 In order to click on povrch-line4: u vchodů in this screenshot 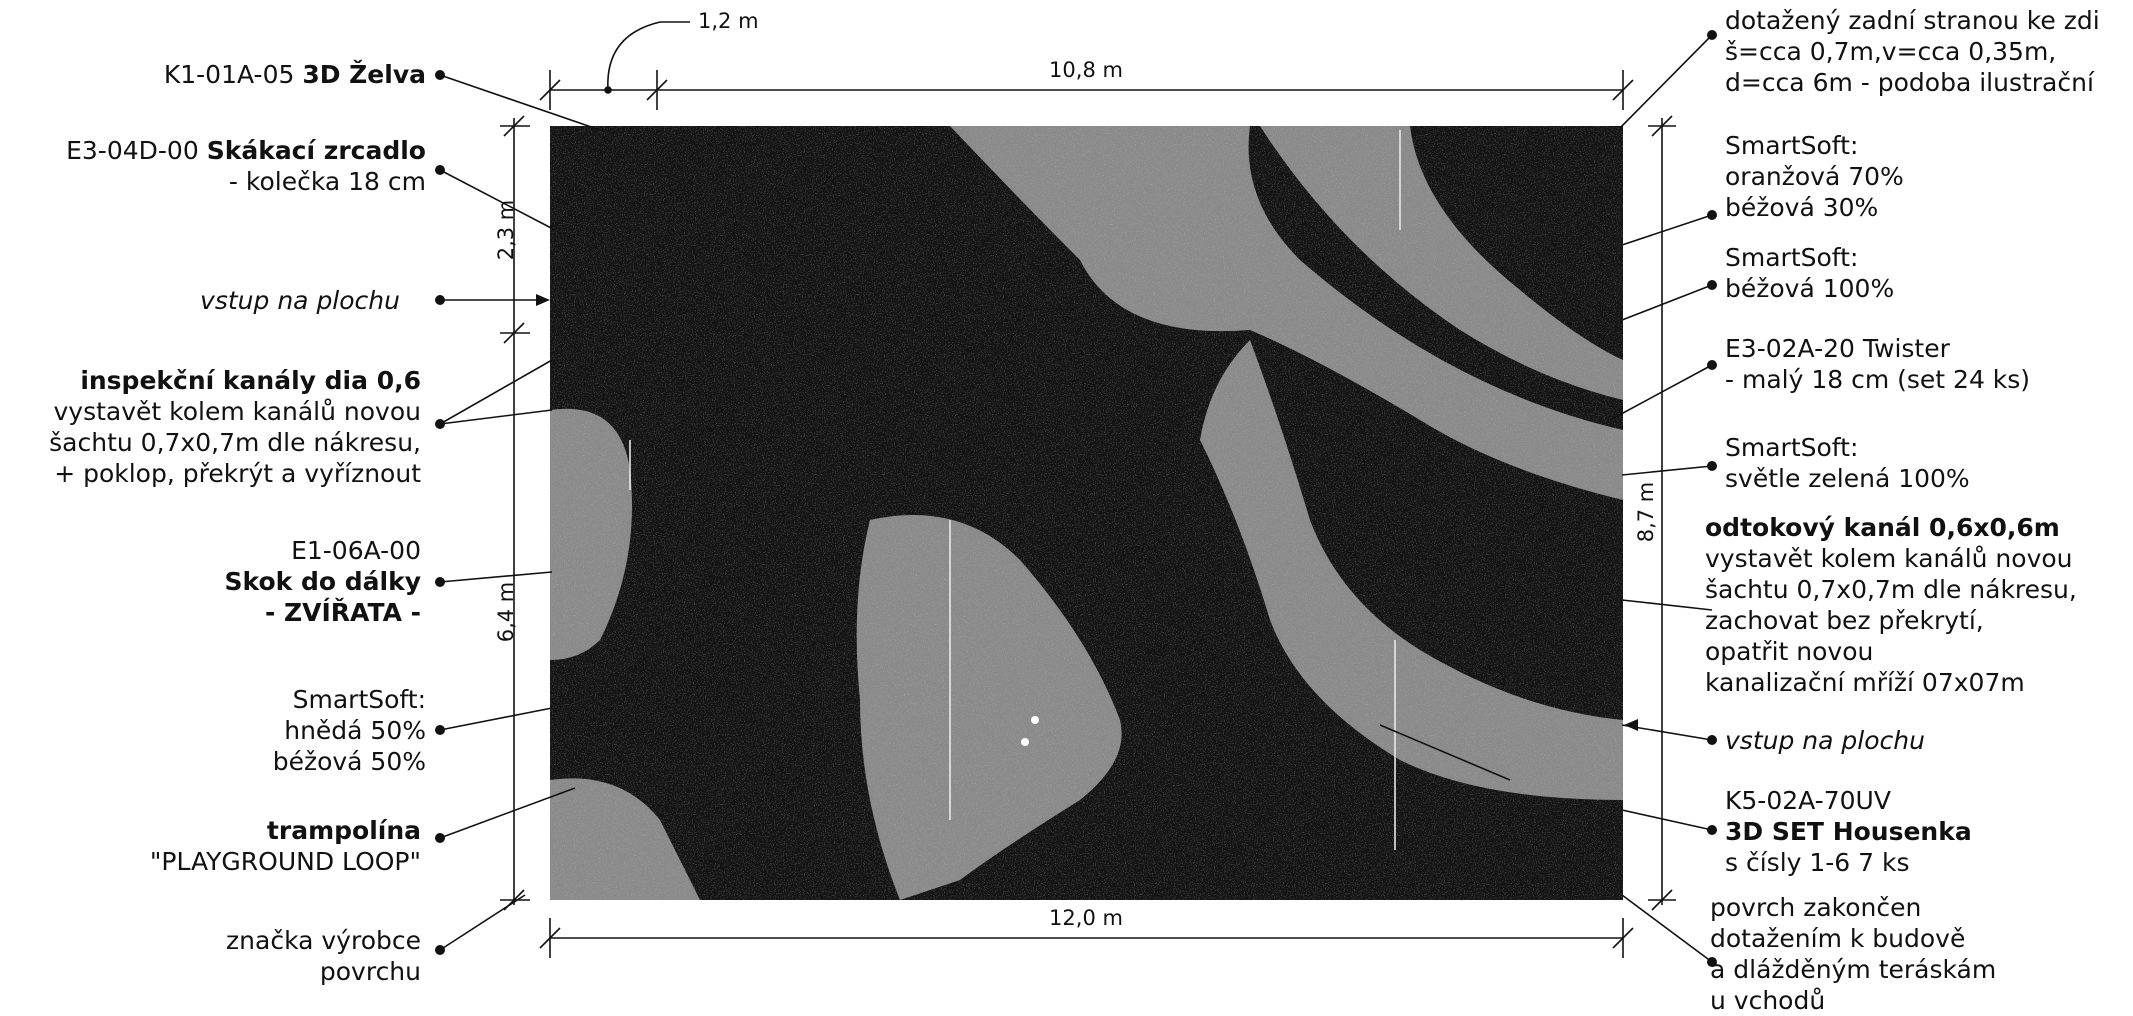, I will do `click(1768, 1000)`.